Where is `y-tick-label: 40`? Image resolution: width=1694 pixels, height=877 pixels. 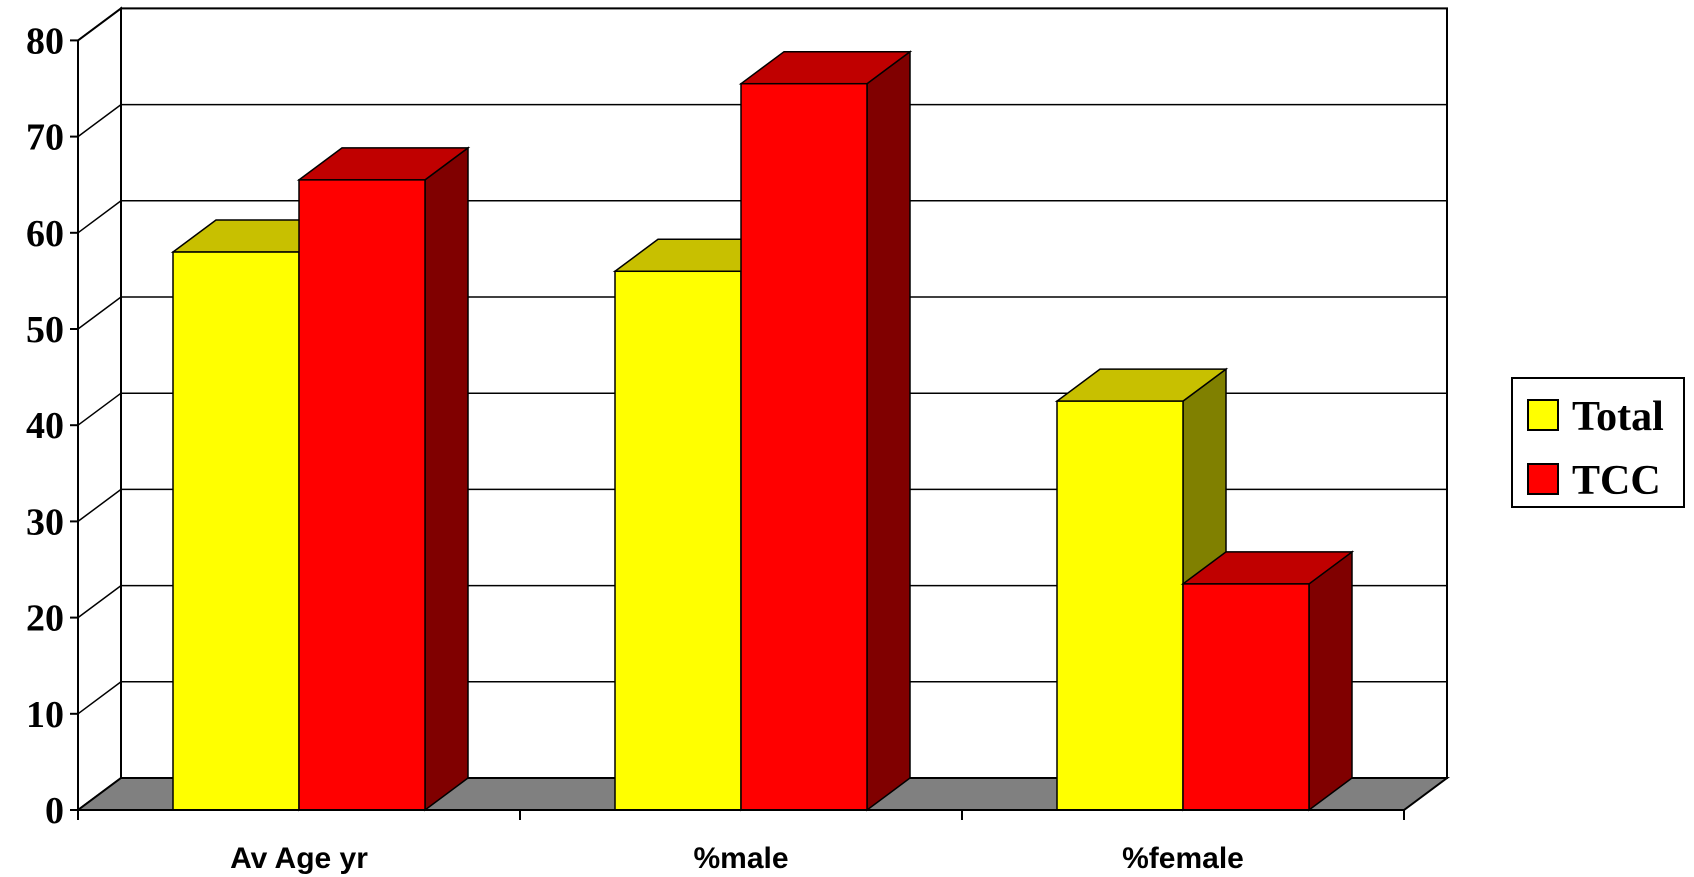 y-tick-label: 40 is located at coordinates (45, 426).